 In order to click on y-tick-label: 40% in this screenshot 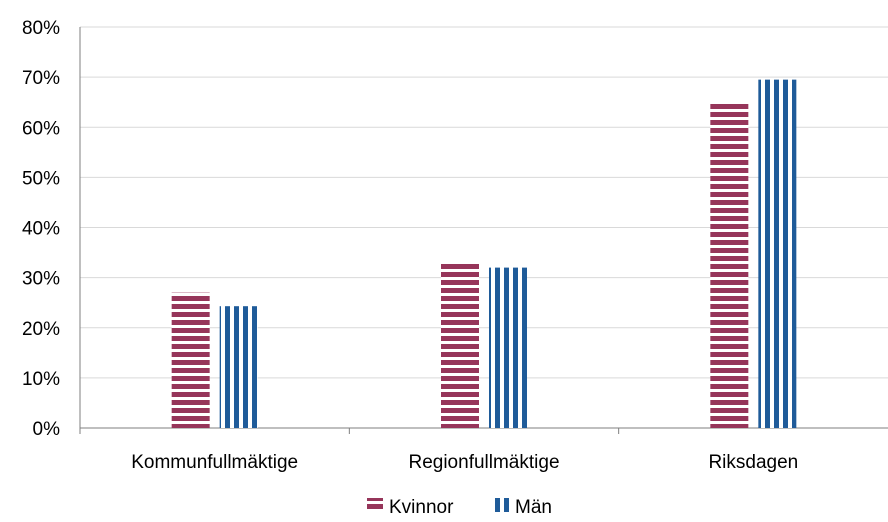, I will do `click(41, 229)`.